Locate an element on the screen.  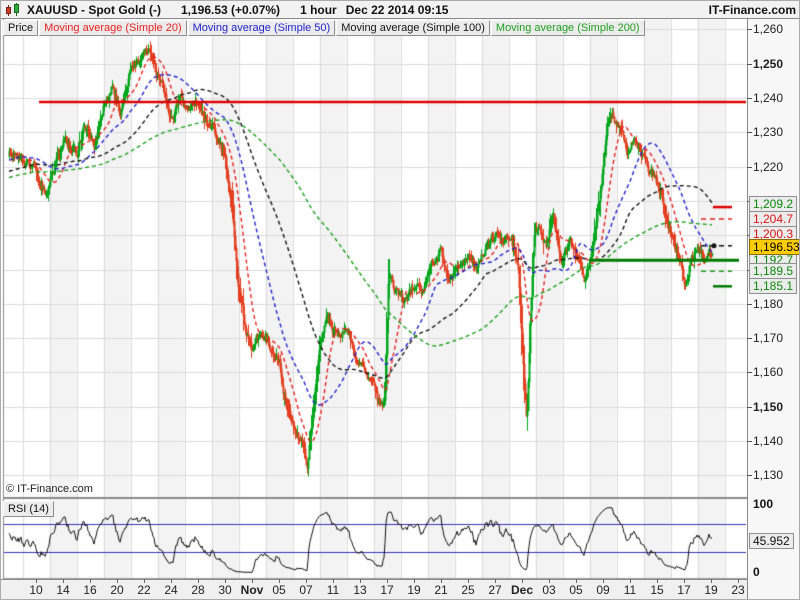
x-axis-tick-label: 03 is located at coordinates (549, 590).